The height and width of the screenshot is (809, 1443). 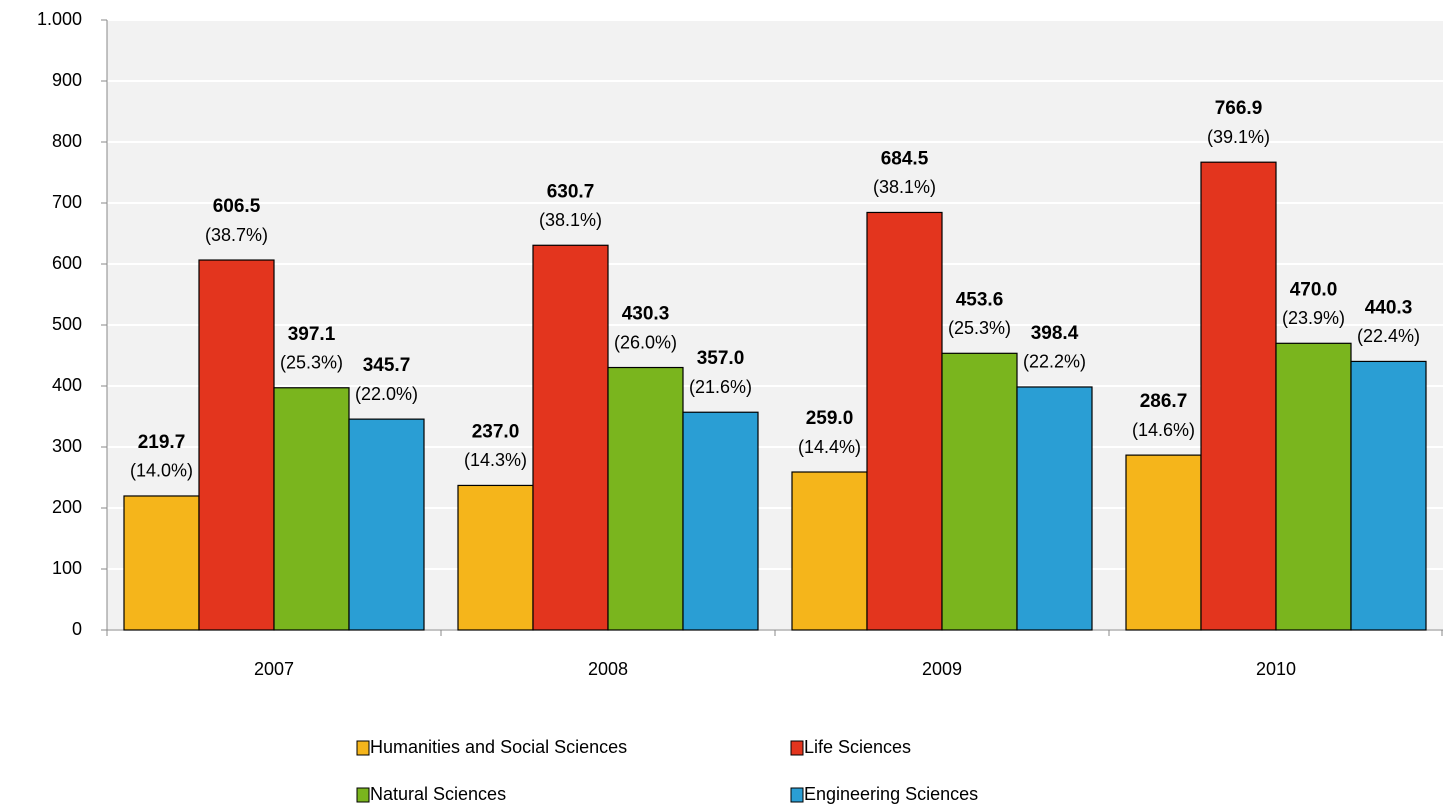 I want to click on share-label: (38.7%), so click(x=236, y=235).